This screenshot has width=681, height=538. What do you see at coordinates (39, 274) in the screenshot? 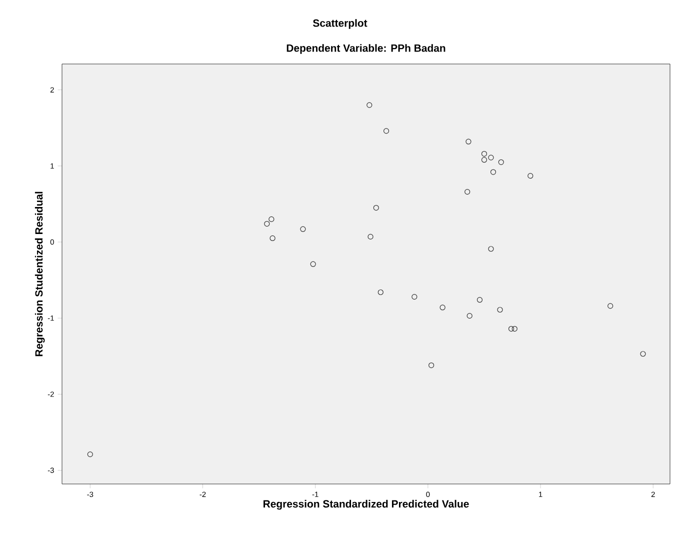
I see `y-axis-title: Regression Studentized Residual` at bounding box center [39, 274].